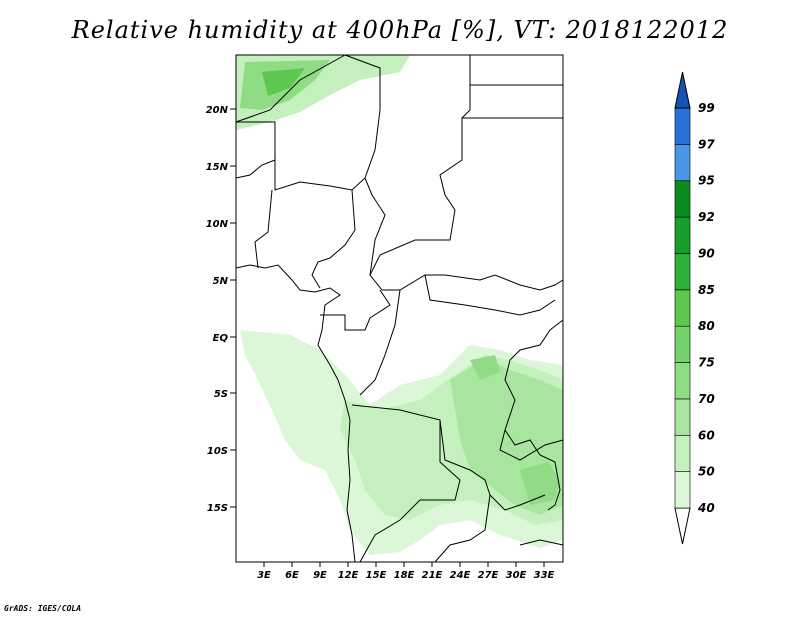 This screenshot has width=800, height=622. What do you see at coordinates (706, 399) in the screenshot?
I see `colorbar-label: 70` at bounding box center [706, 399].